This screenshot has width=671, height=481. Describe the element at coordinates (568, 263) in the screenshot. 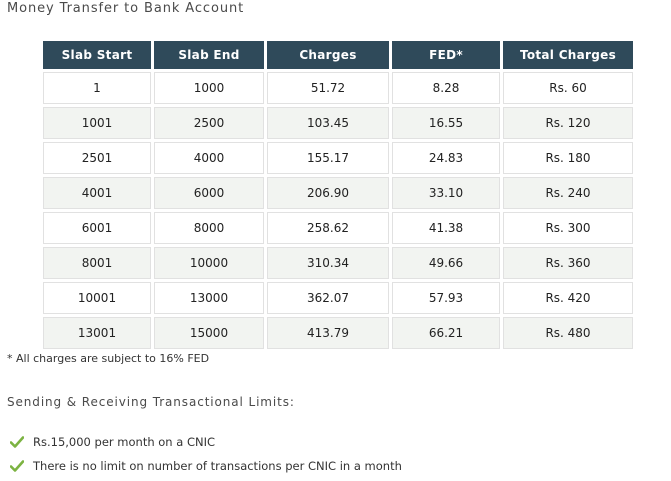

I see `table-cell: Rs. 360` at that location.